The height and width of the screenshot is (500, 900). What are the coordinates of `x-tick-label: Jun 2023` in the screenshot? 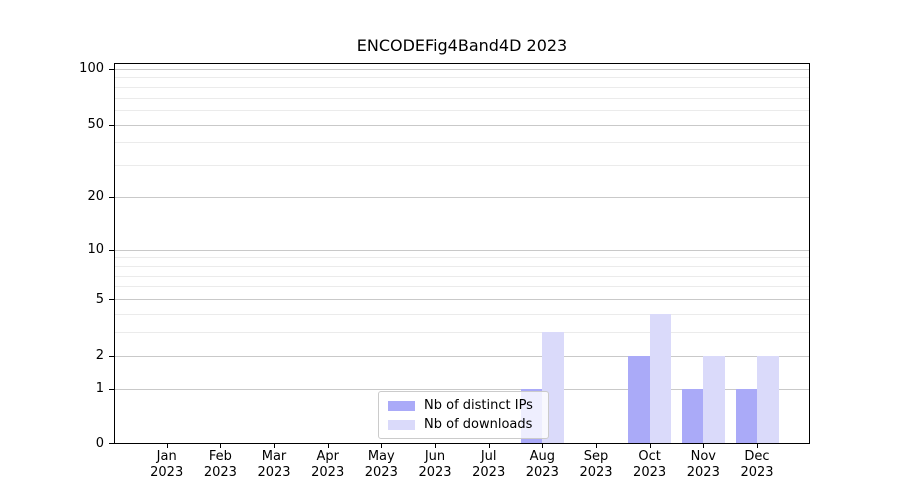 It's located at (435, 464).